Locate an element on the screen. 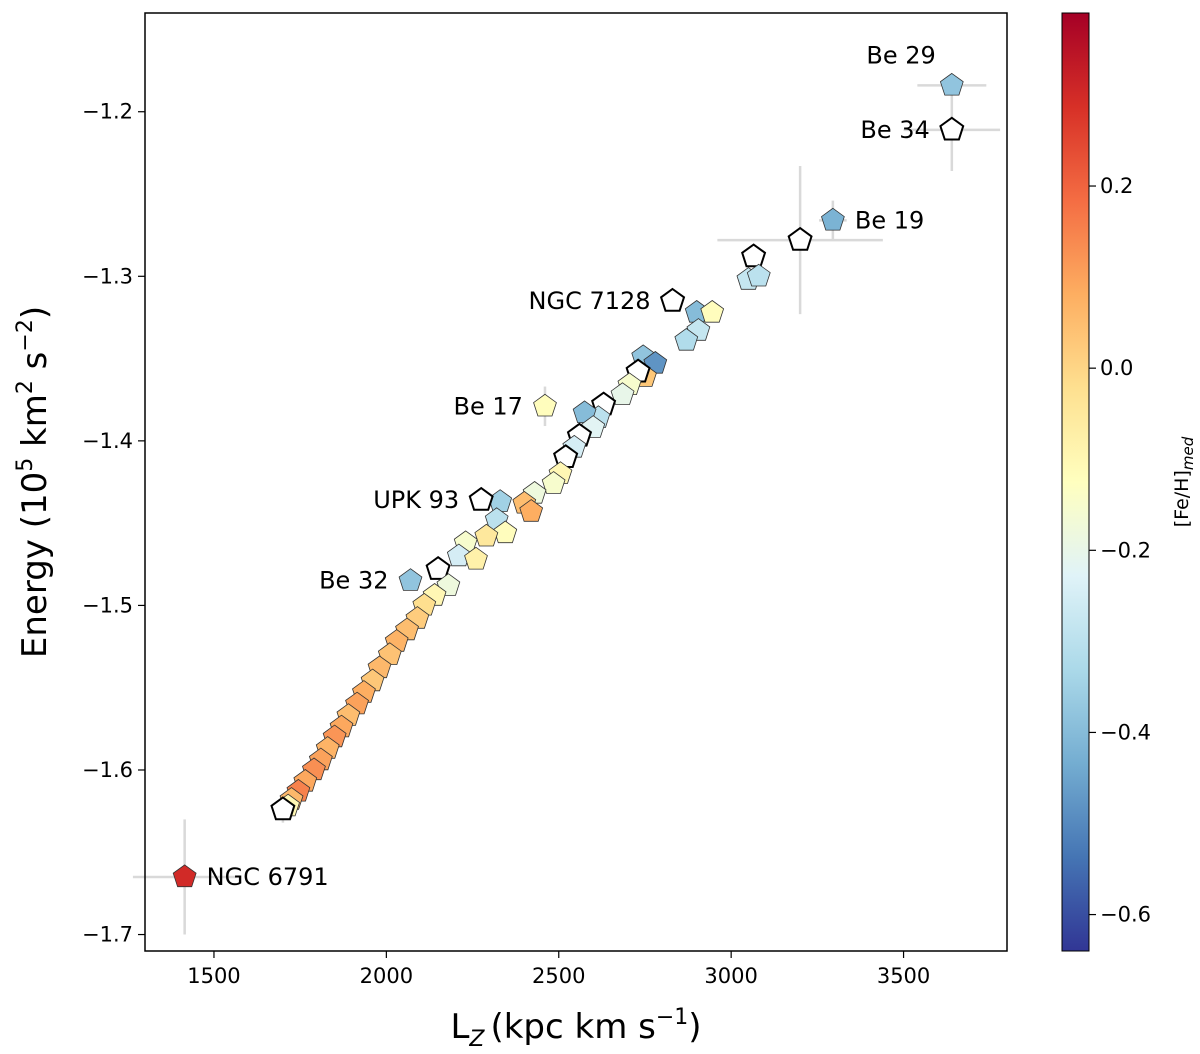 The height and width of the screenshot is (1054, 1200). y-tick-label: −1.3 is located at coordinates (107, 276).